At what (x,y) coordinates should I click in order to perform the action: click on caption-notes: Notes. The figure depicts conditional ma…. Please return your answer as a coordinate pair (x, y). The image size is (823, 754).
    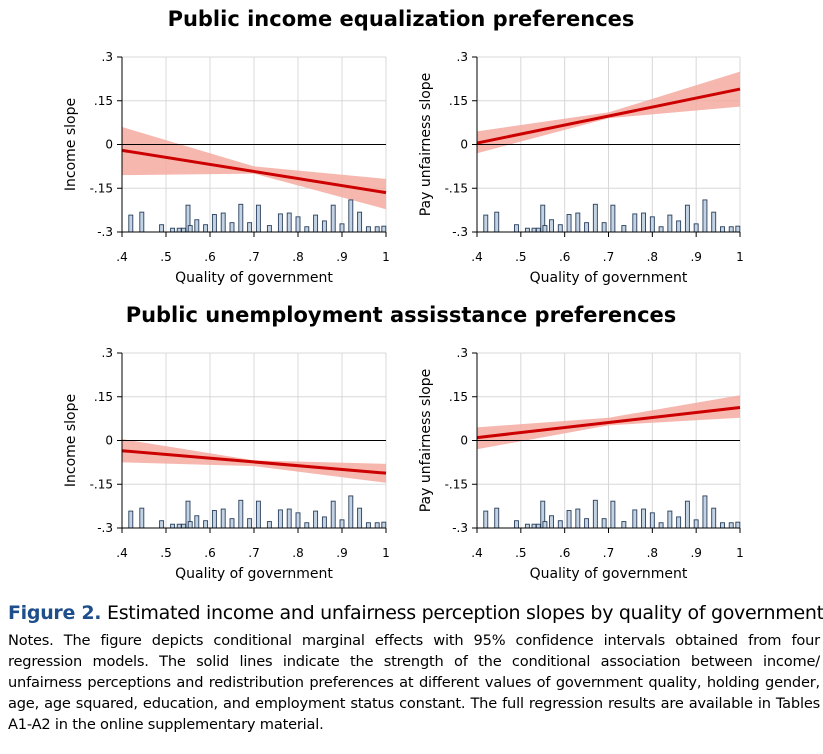
    Looking at the image, I should click on (414, 682).